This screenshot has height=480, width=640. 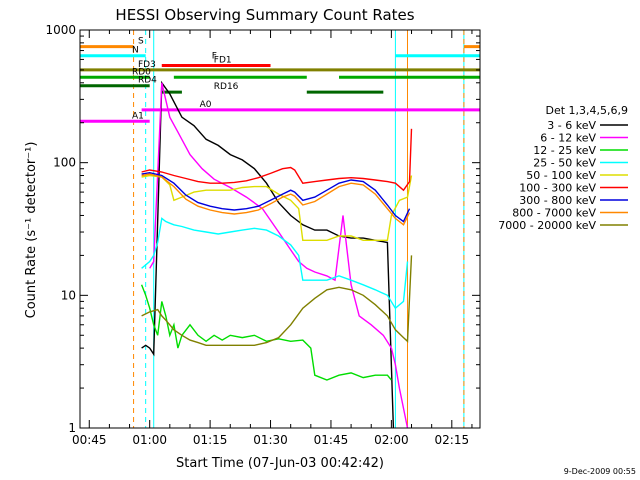 I want to click on state-bar-label-rd0: RD0, so click(x=141, y=72).